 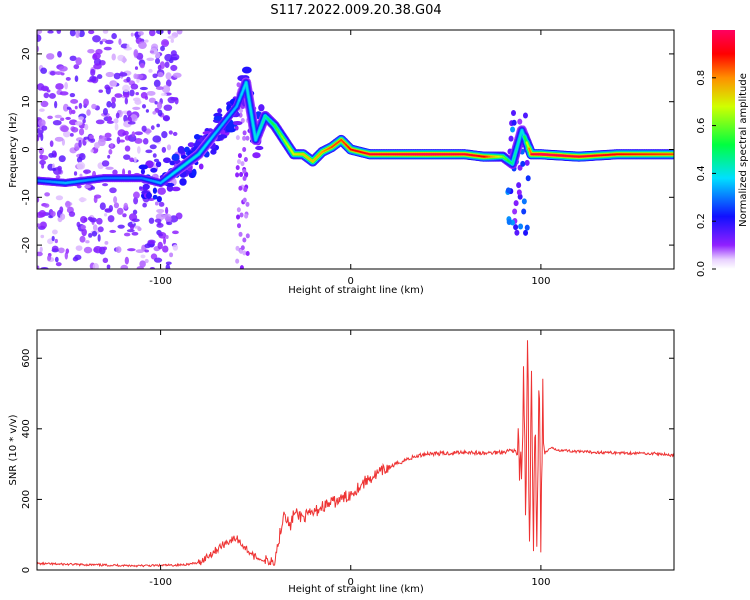 What do you see at coordinates (351, 281) in the screenshot?
I see `spectrogram-x-tick-label: 0` at bounding box center [351, 281].